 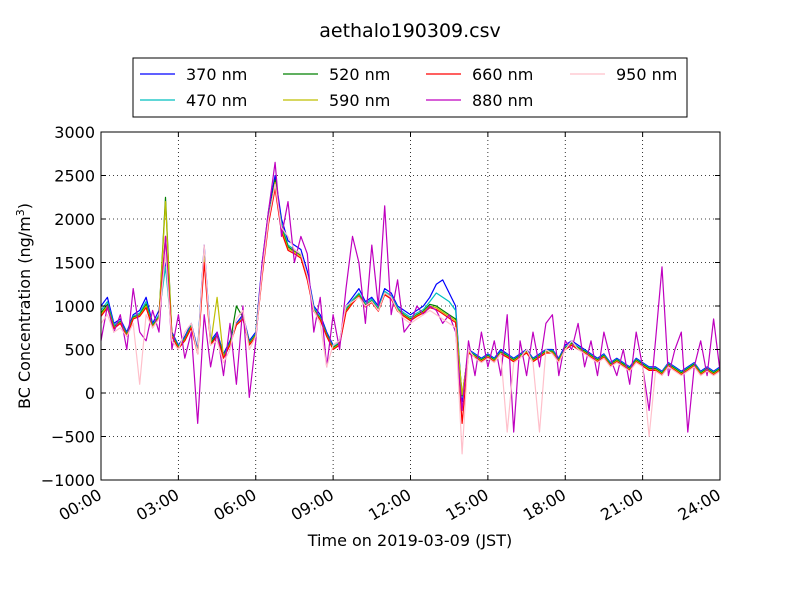 What do you see at coordinates (646, 74) in the screenshot?
I see `legend-label: 950 nm` at bounding box center [646, 74].